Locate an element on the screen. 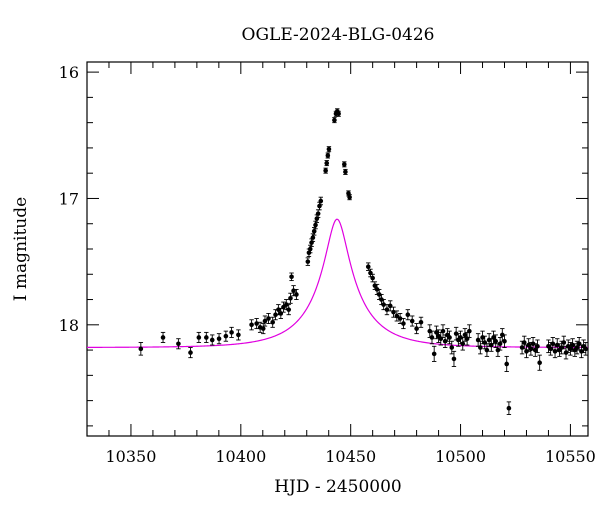 The image size is (600, 512). x-tick-label: 10550 is located at coordinates (570, 456).